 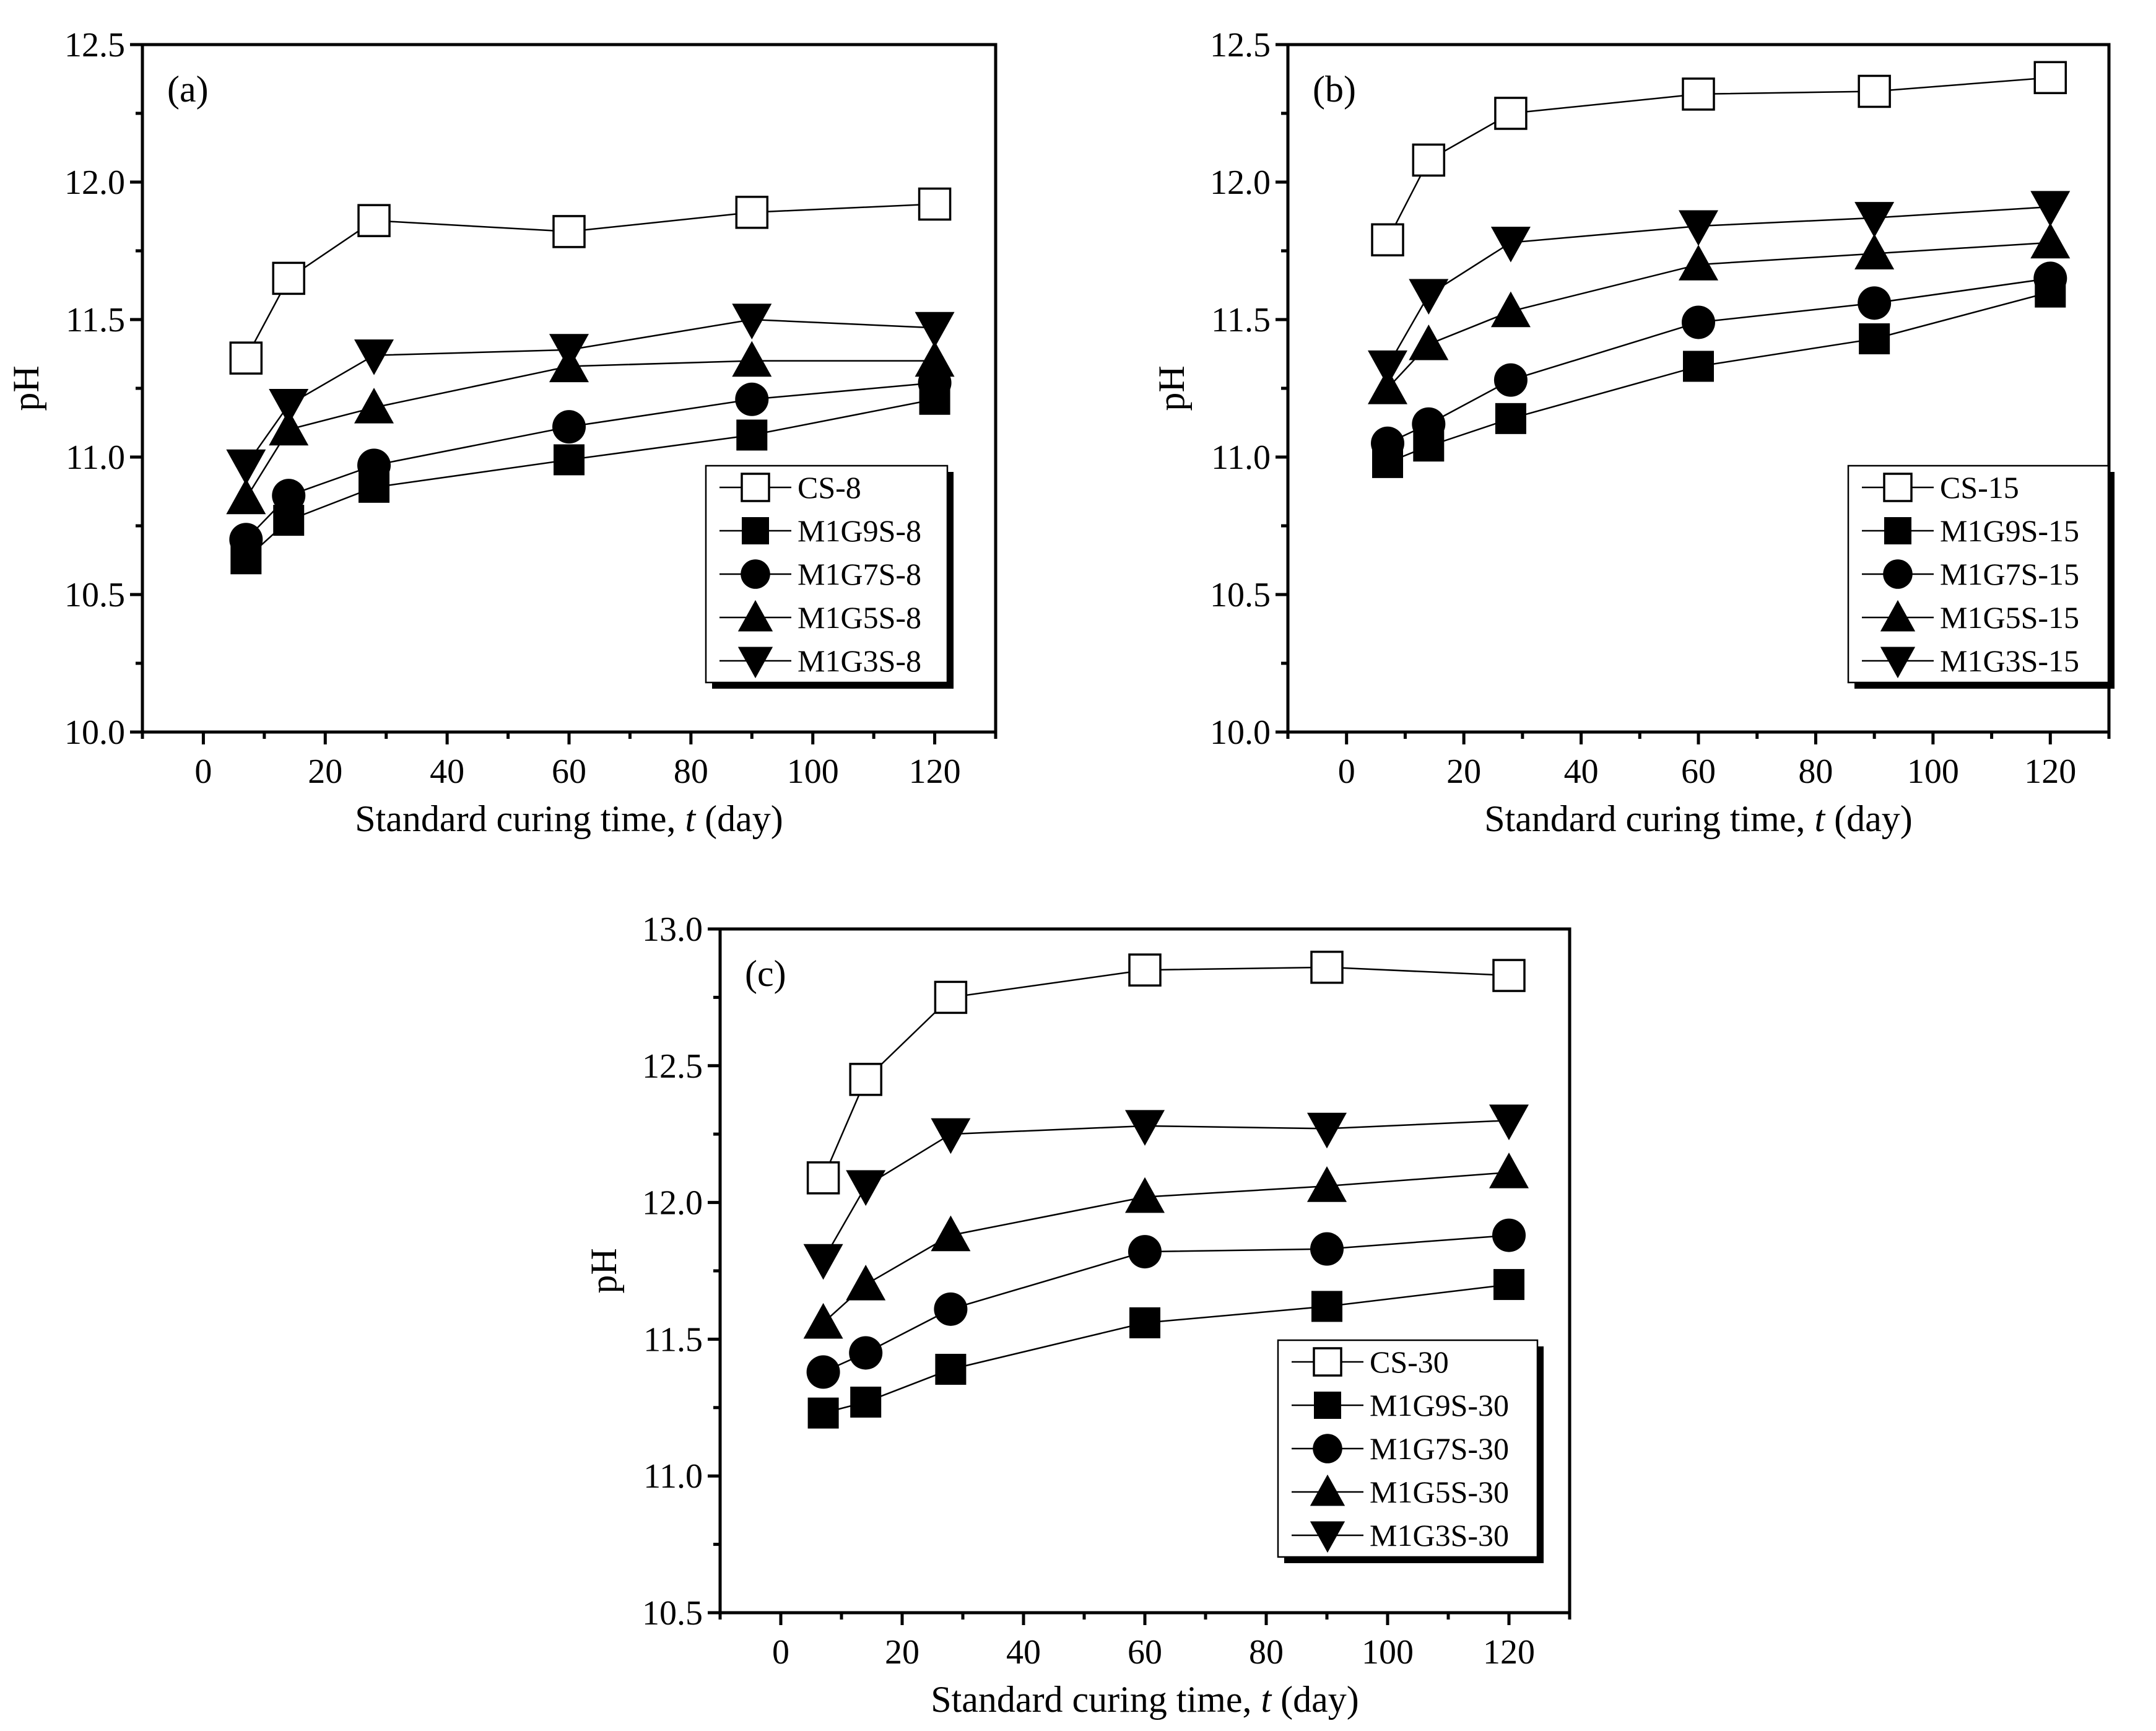 What do you see at coordinates (859, 660) in the screenshot?
I see `legend-label: M1G3S-8` at bounding box center [859, 660].